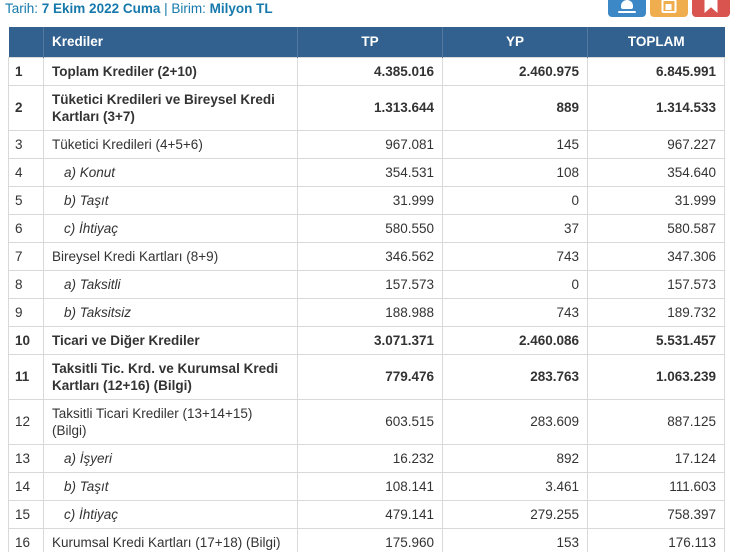 The width and height of the screenshot is (731, 552). Describe the element at coordinates (656, 228) in the screenshot. I see `toplam-value: 580.587` at that location.